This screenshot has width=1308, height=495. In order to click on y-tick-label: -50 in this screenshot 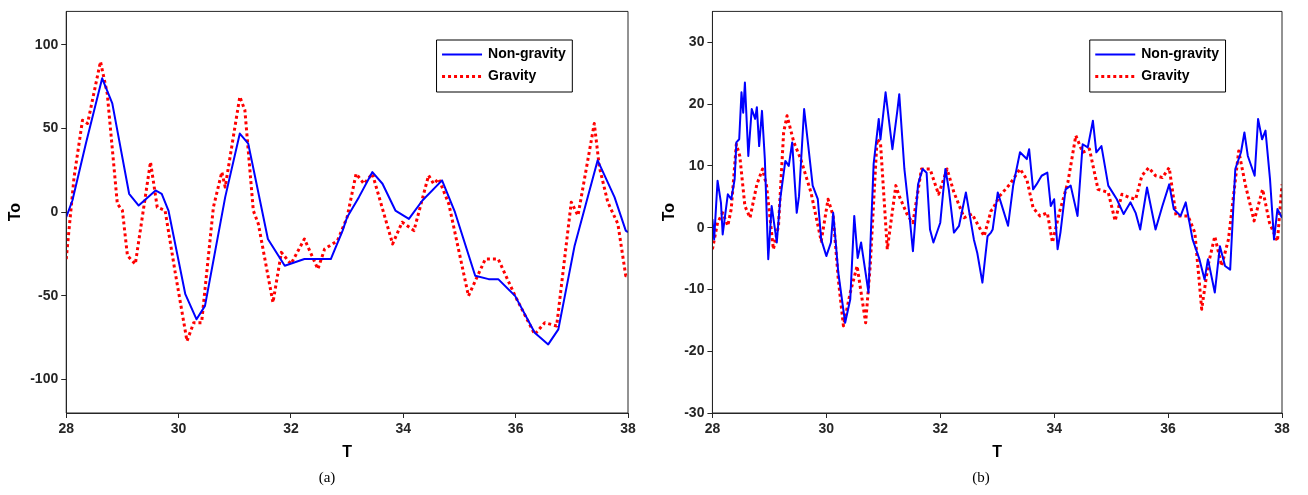, I will do `click(48, 294)`.